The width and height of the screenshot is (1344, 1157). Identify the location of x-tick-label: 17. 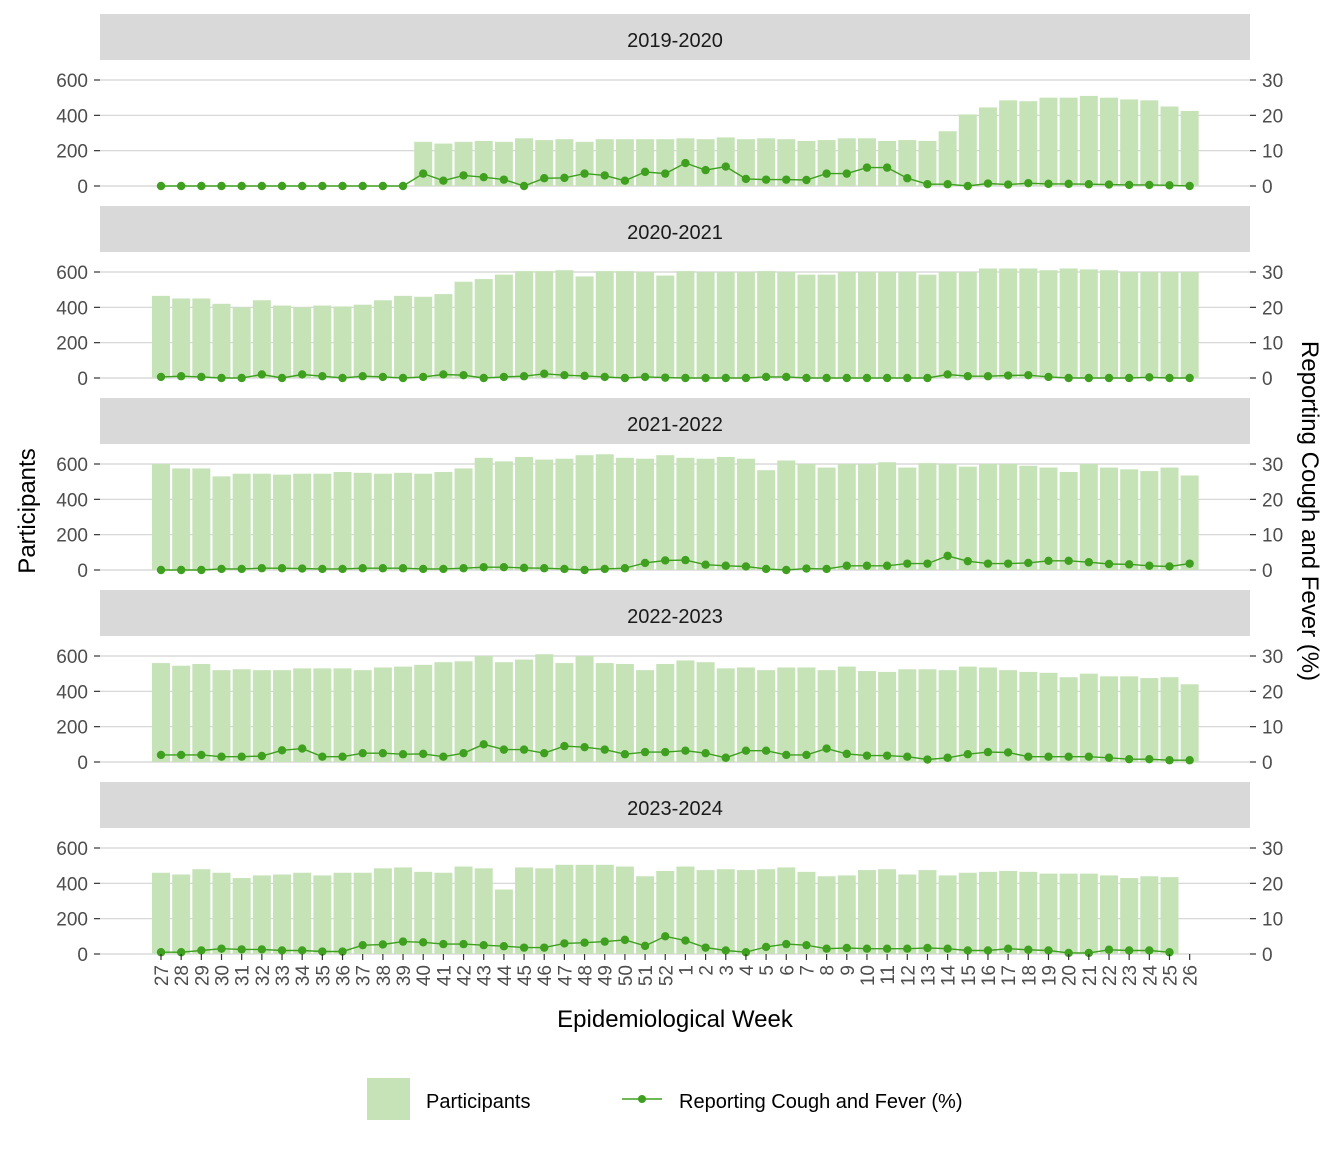
(1009, 975).